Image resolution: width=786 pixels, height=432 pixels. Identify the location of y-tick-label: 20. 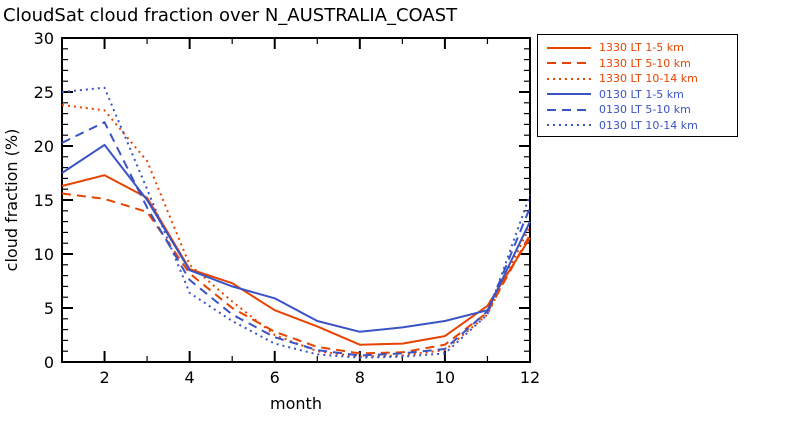
(44, 146).